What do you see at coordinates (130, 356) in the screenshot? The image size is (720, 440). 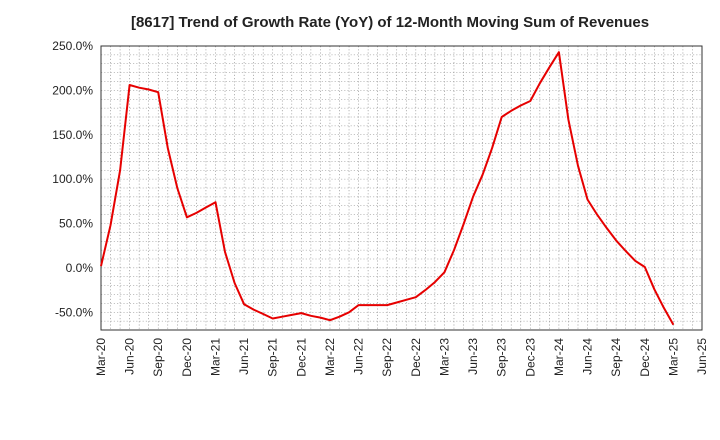 I see `x-tick-label: Jun-20` at bounding box center [130, 356].